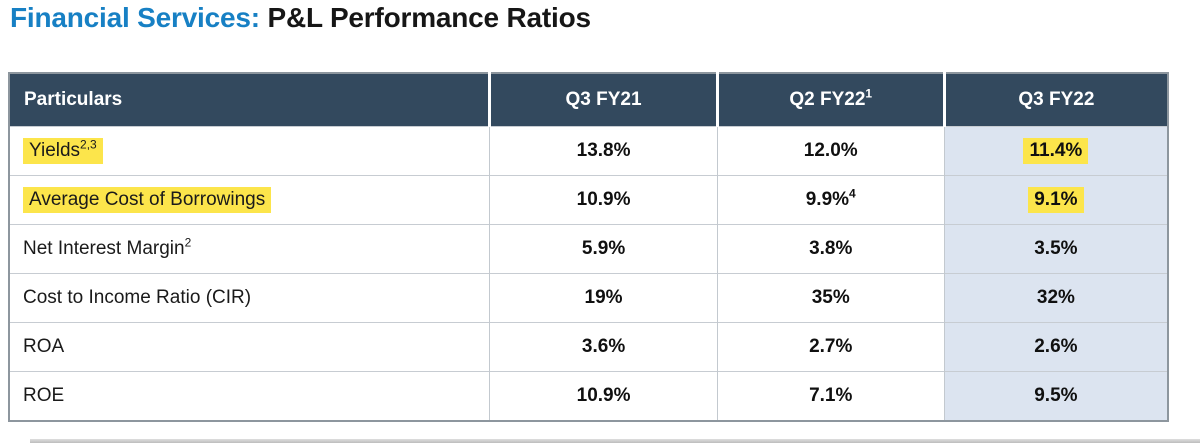  I want to click on row-label: ROA, so click(44, 346).